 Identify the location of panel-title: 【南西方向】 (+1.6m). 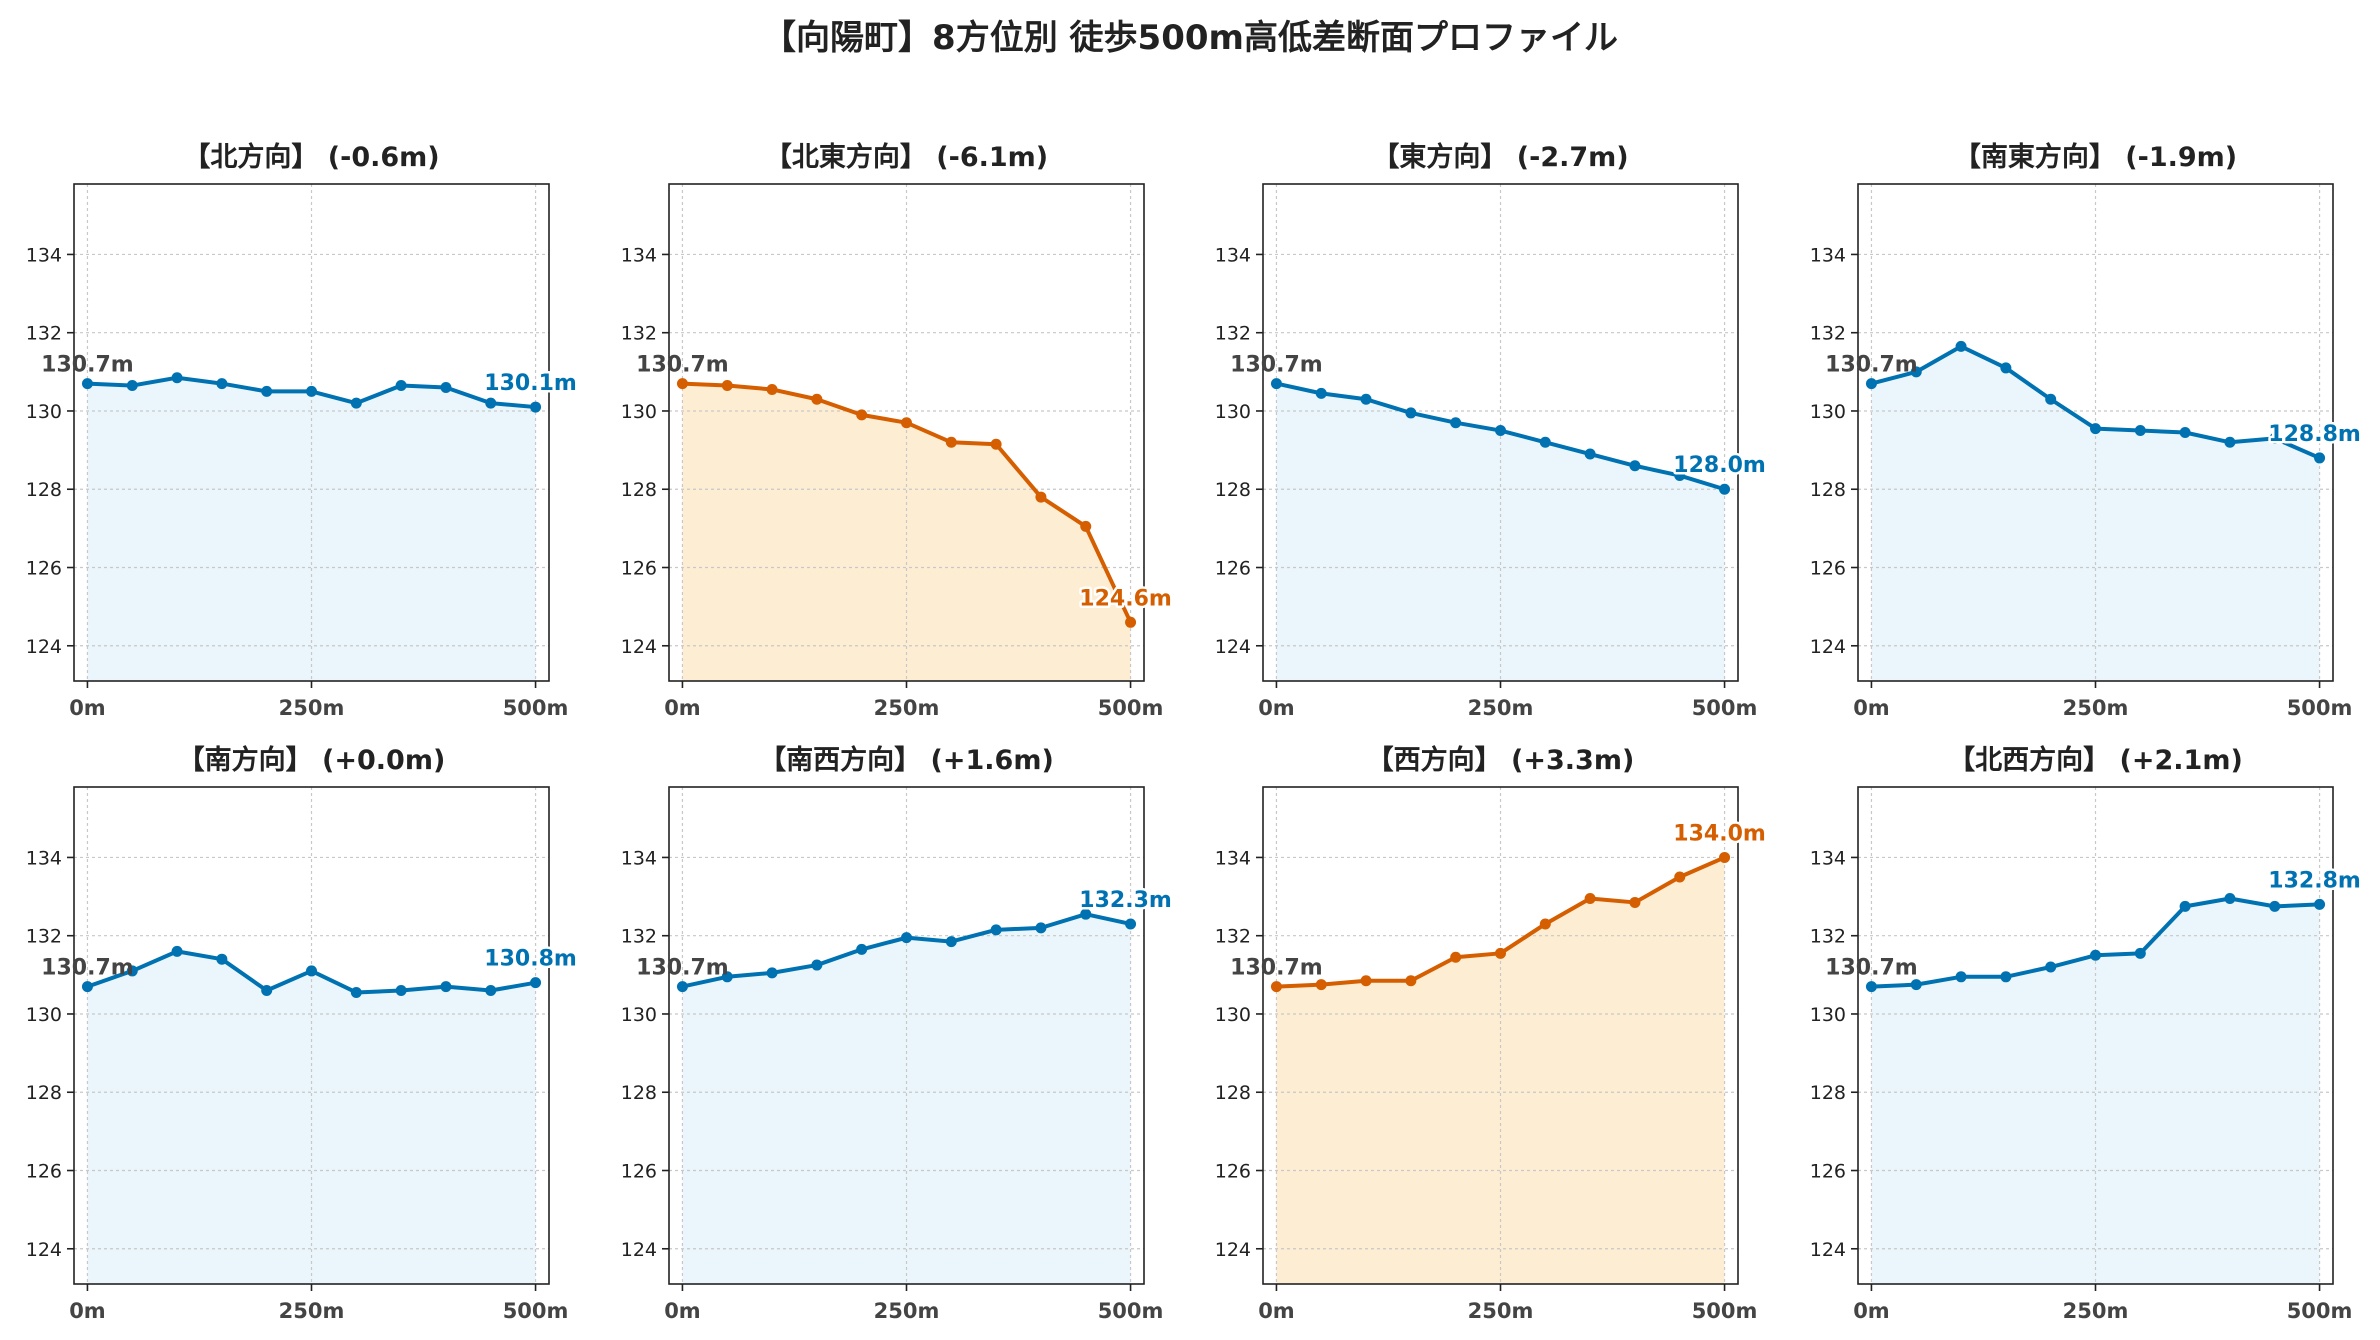
(906, 760).